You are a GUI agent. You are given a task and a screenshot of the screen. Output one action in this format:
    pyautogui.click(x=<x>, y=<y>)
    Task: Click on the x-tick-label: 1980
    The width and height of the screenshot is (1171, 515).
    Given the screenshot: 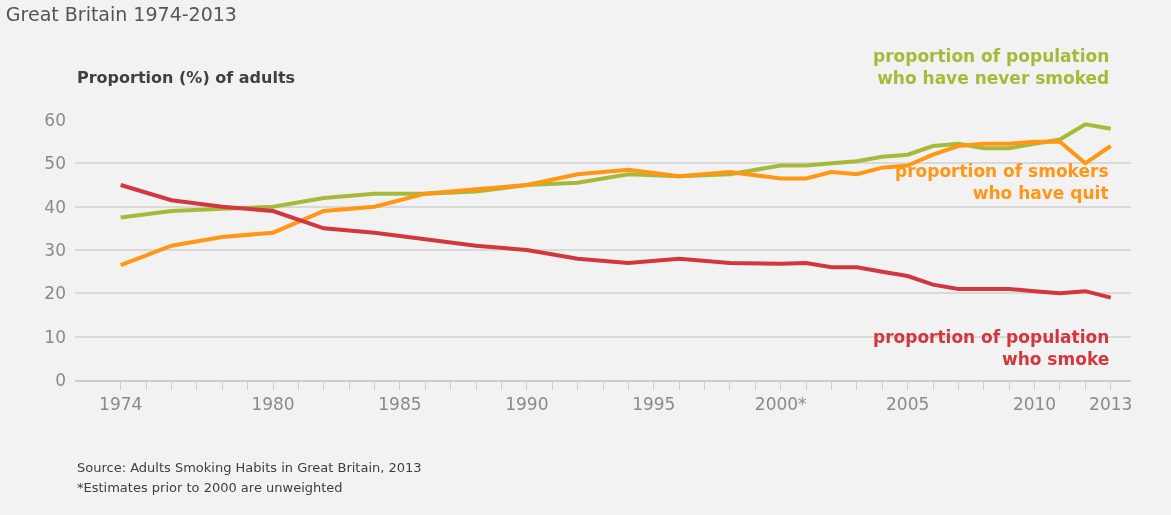 What is the action you would take?
    pyautogui.click(x=273, y=404)
    